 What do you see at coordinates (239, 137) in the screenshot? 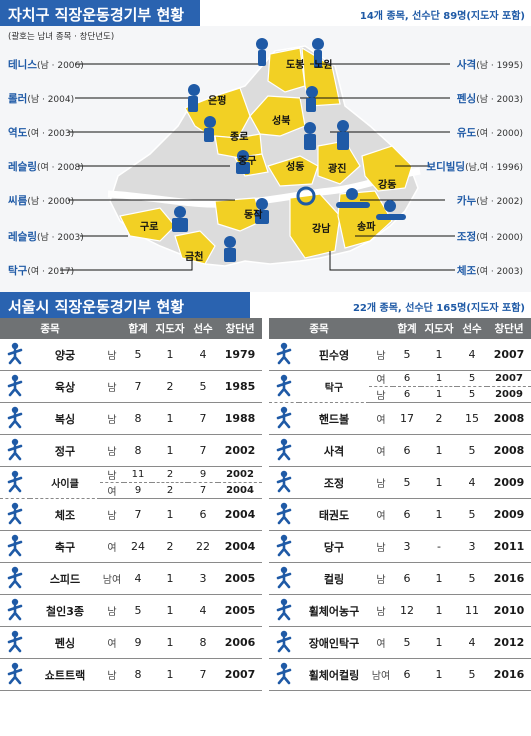
I see `district-label-jongno: 종로` at bounding box center [239, 137].